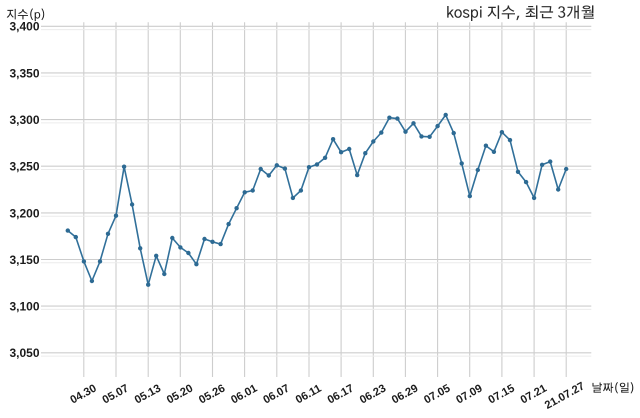 The image size is (640, 418). I want to click on svg-text: 07.05, so click(437, 394).